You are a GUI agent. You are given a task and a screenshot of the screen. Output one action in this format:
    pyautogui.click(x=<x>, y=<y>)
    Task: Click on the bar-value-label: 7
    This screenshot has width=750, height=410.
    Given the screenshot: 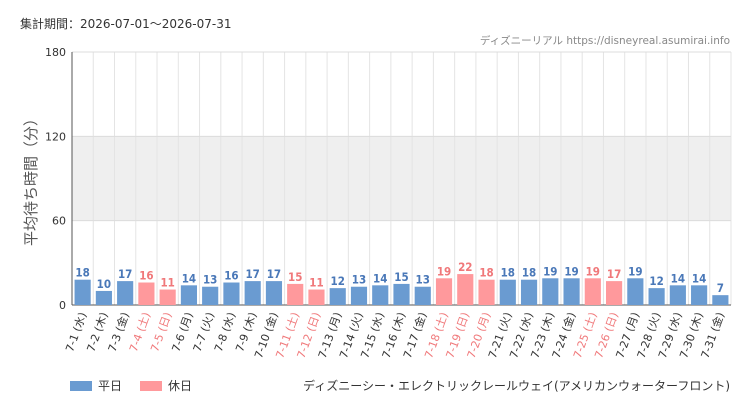 What is the action you would take?
    pyautogui.click(x=720, y=288)
    